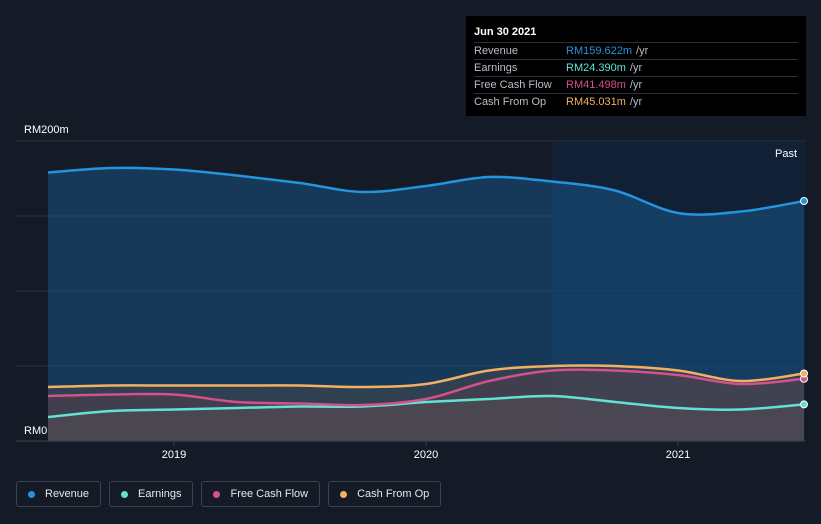 This screenshot has height=524, width=821. What do you see at coordinates (160, 494) in the screenshot?
I see `legend-label: Earnings` at bounding box center [160, 494].